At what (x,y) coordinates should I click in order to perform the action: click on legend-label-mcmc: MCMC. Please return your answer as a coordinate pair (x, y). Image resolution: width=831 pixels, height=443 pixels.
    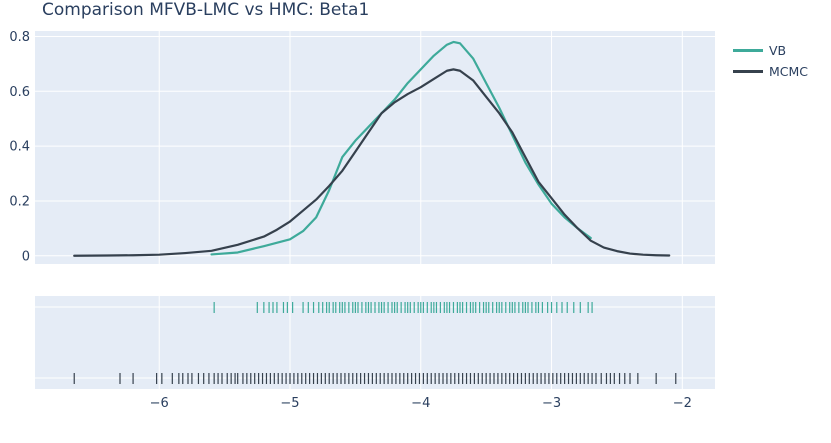
    Looking at the image, I should click on (789, 71).